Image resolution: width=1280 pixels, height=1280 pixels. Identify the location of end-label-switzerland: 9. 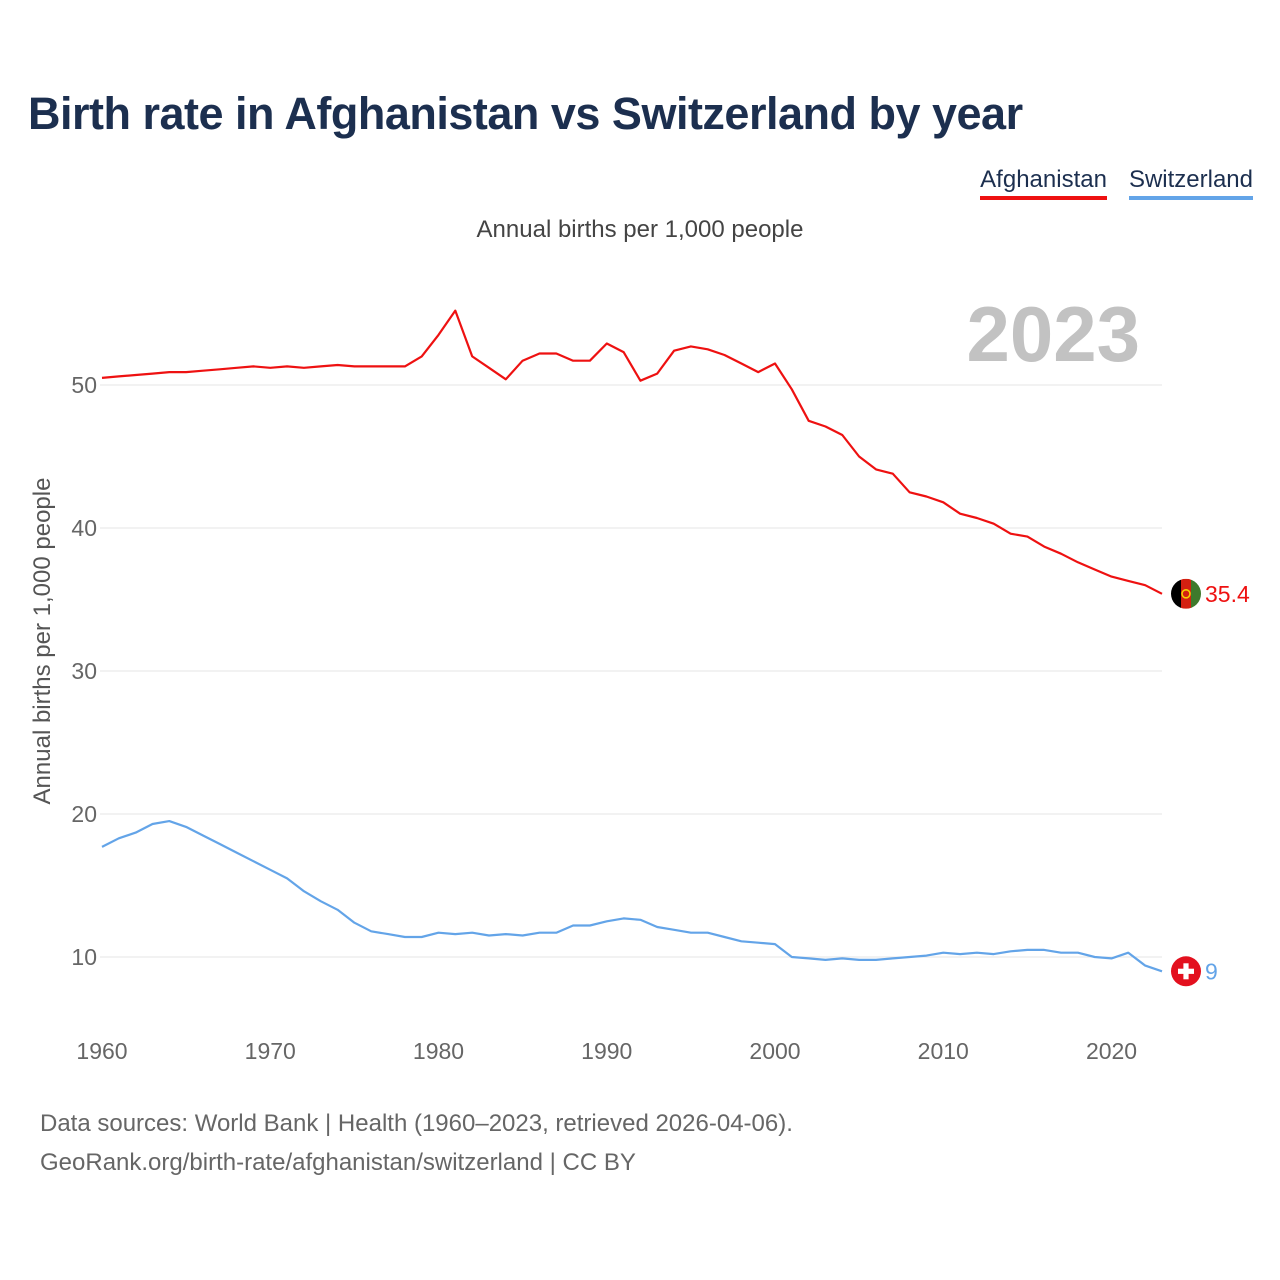
(1211, 971).